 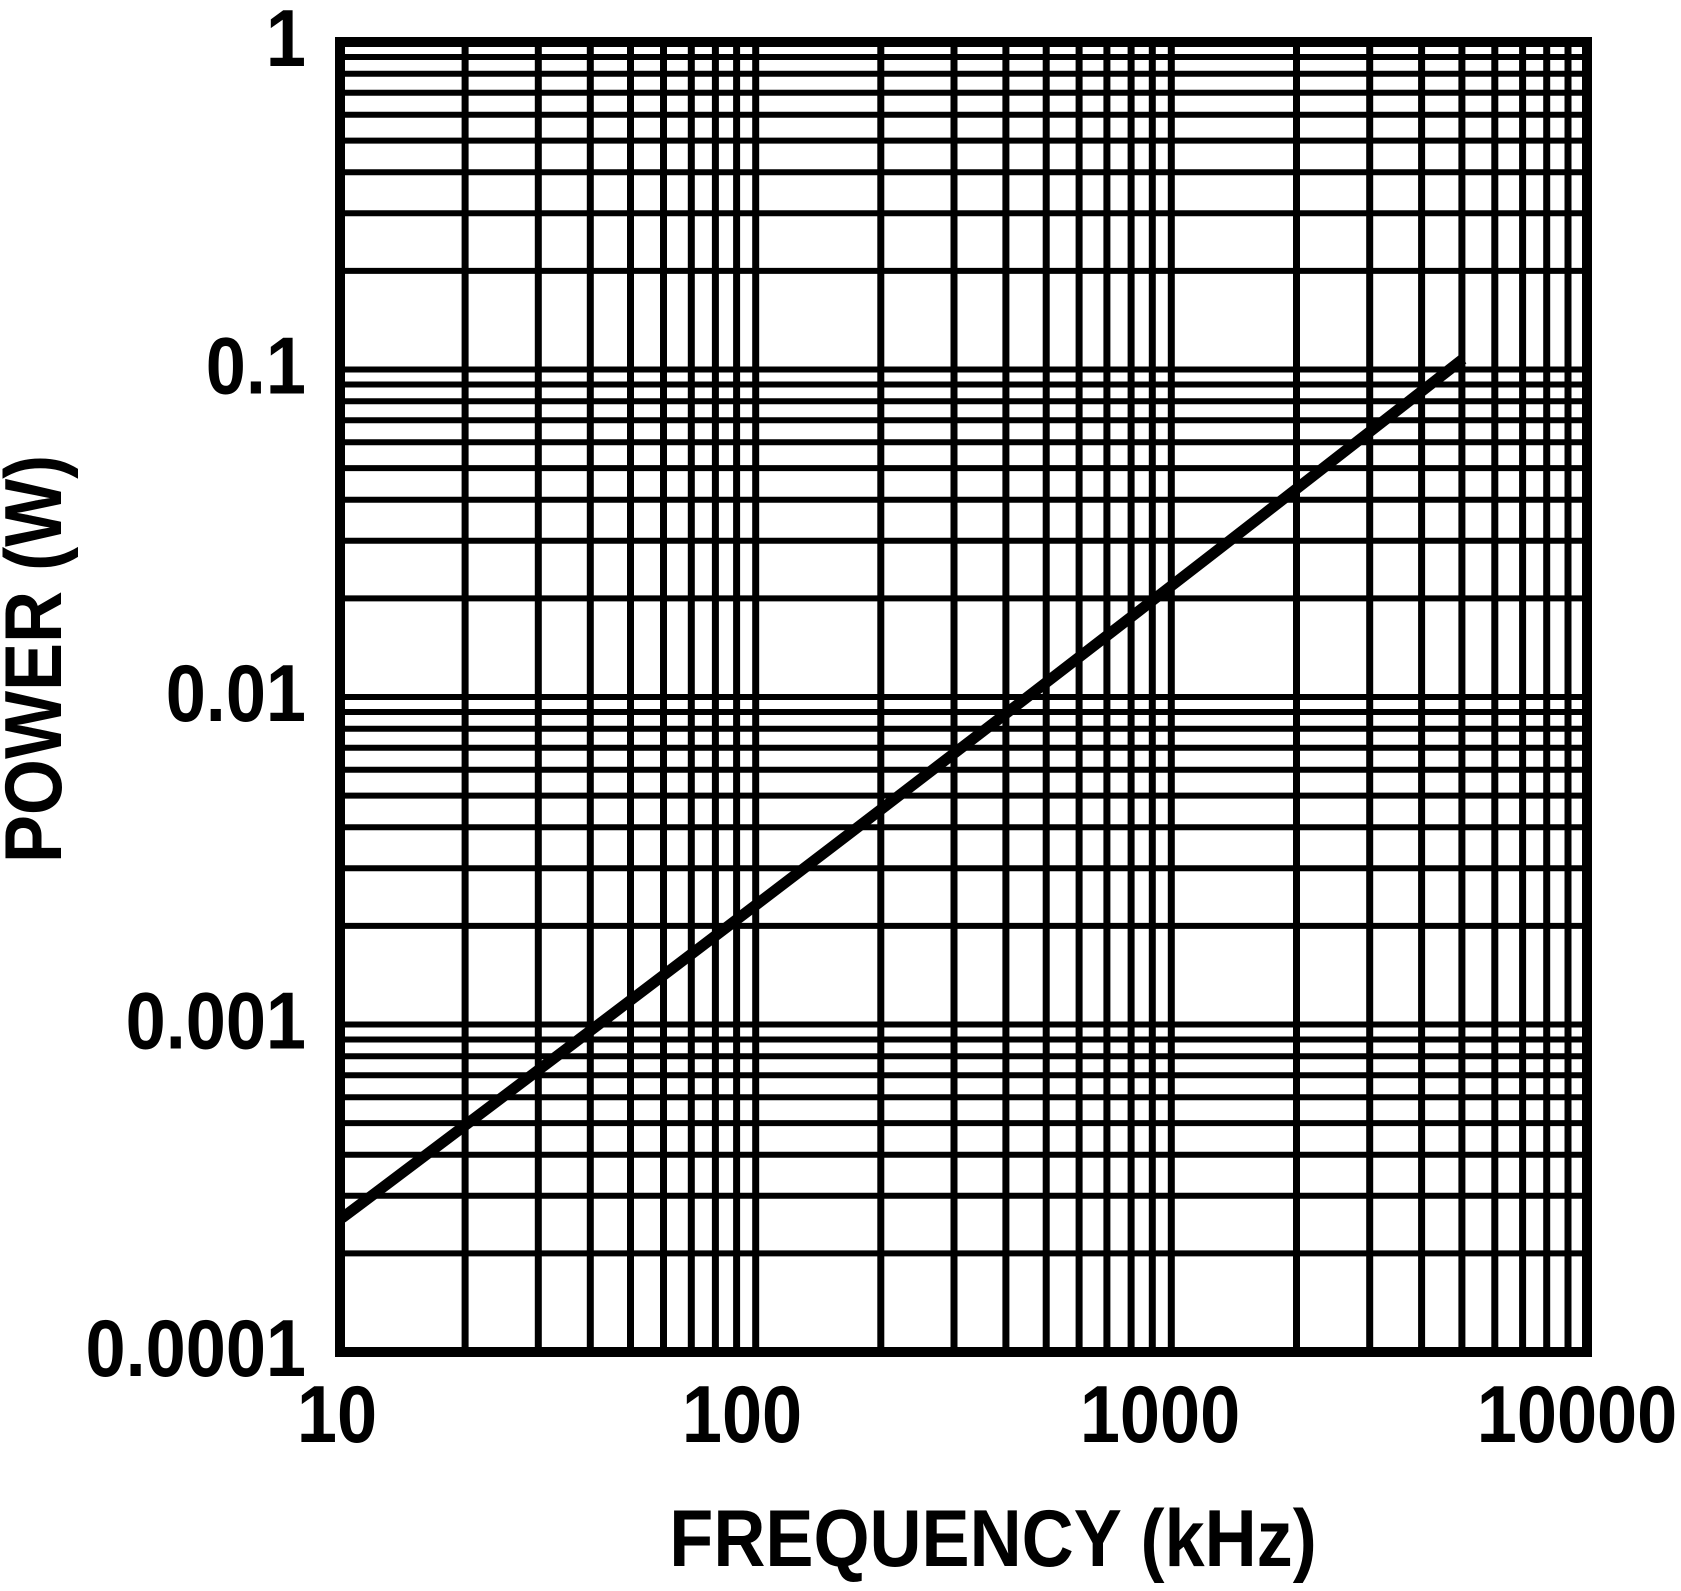 I want to click on svg-text: 1, so click(x=286, y=42).